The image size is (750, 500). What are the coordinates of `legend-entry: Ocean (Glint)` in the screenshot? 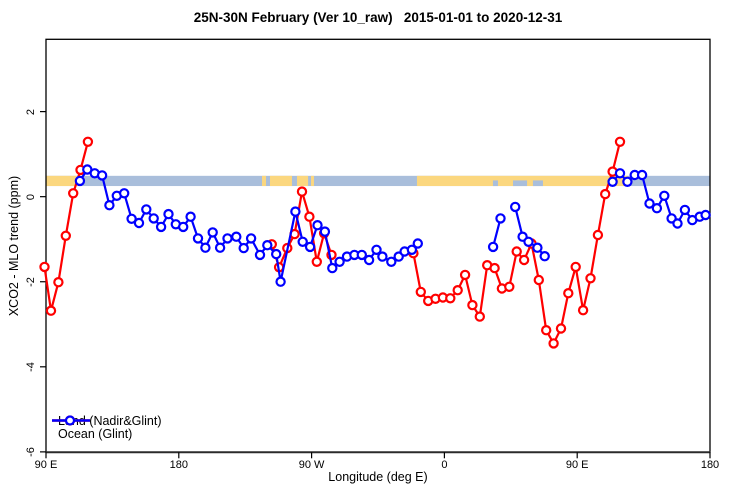 It's located at (106, 428).